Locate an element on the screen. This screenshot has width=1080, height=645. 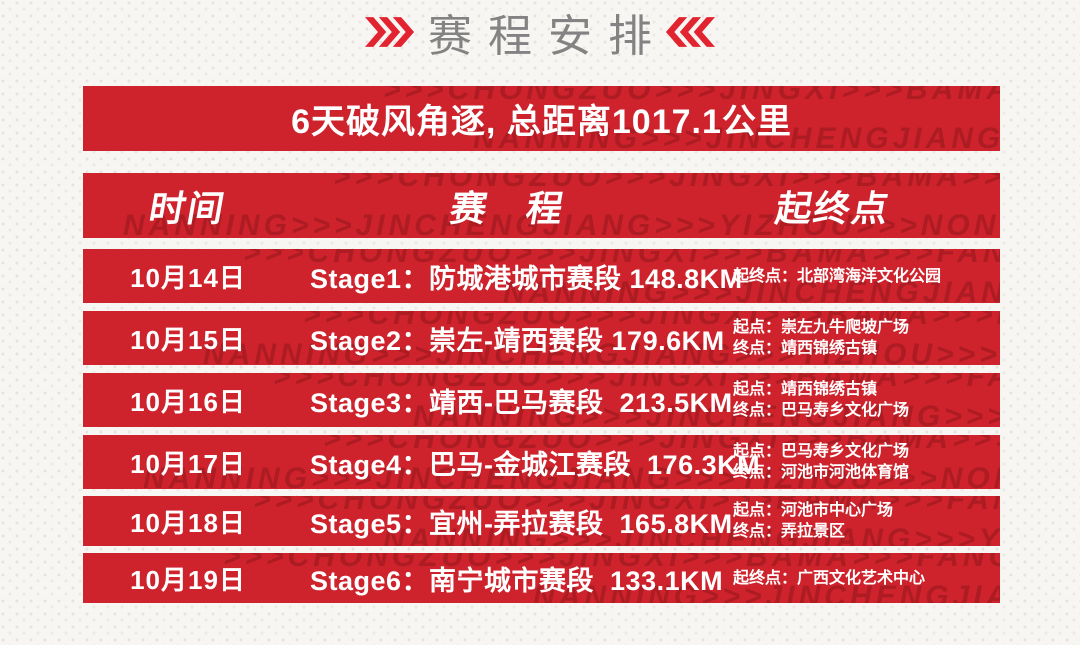
page-title-row: 赛程安排 is located at coordinates (540, 32).